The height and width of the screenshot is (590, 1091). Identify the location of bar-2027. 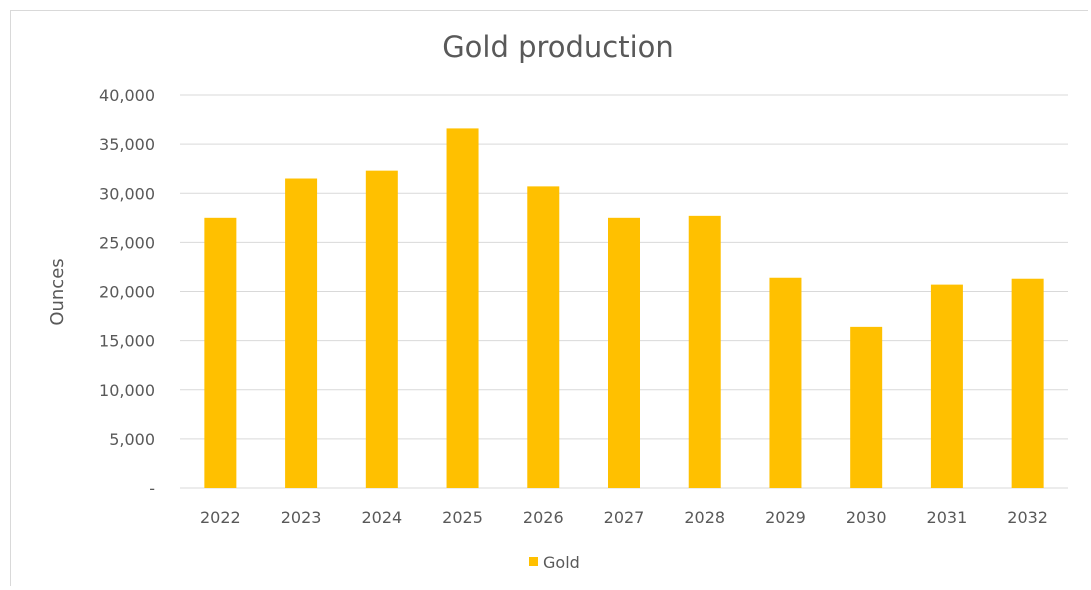
(624, 352).